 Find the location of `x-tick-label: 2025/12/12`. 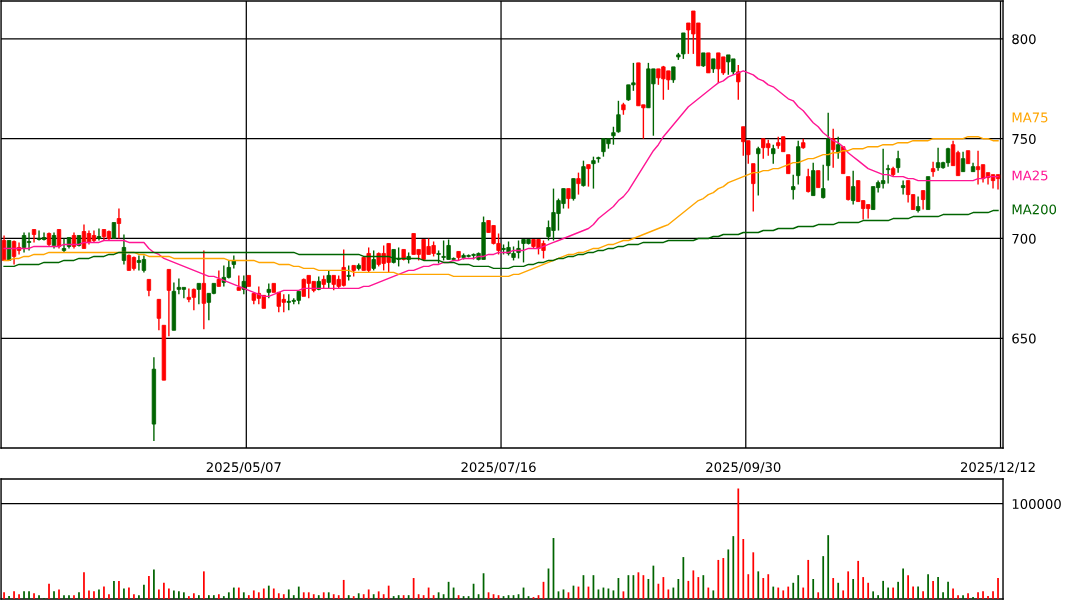

x-tick-label: 2025/12/12 is located at coordinates (997, 468).